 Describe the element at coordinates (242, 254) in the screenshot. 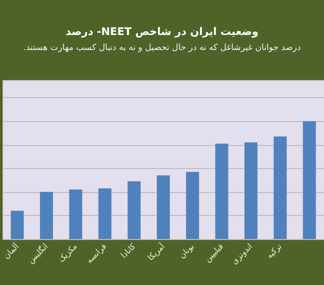

I see `x-tick-label: اندونزی` at that location.